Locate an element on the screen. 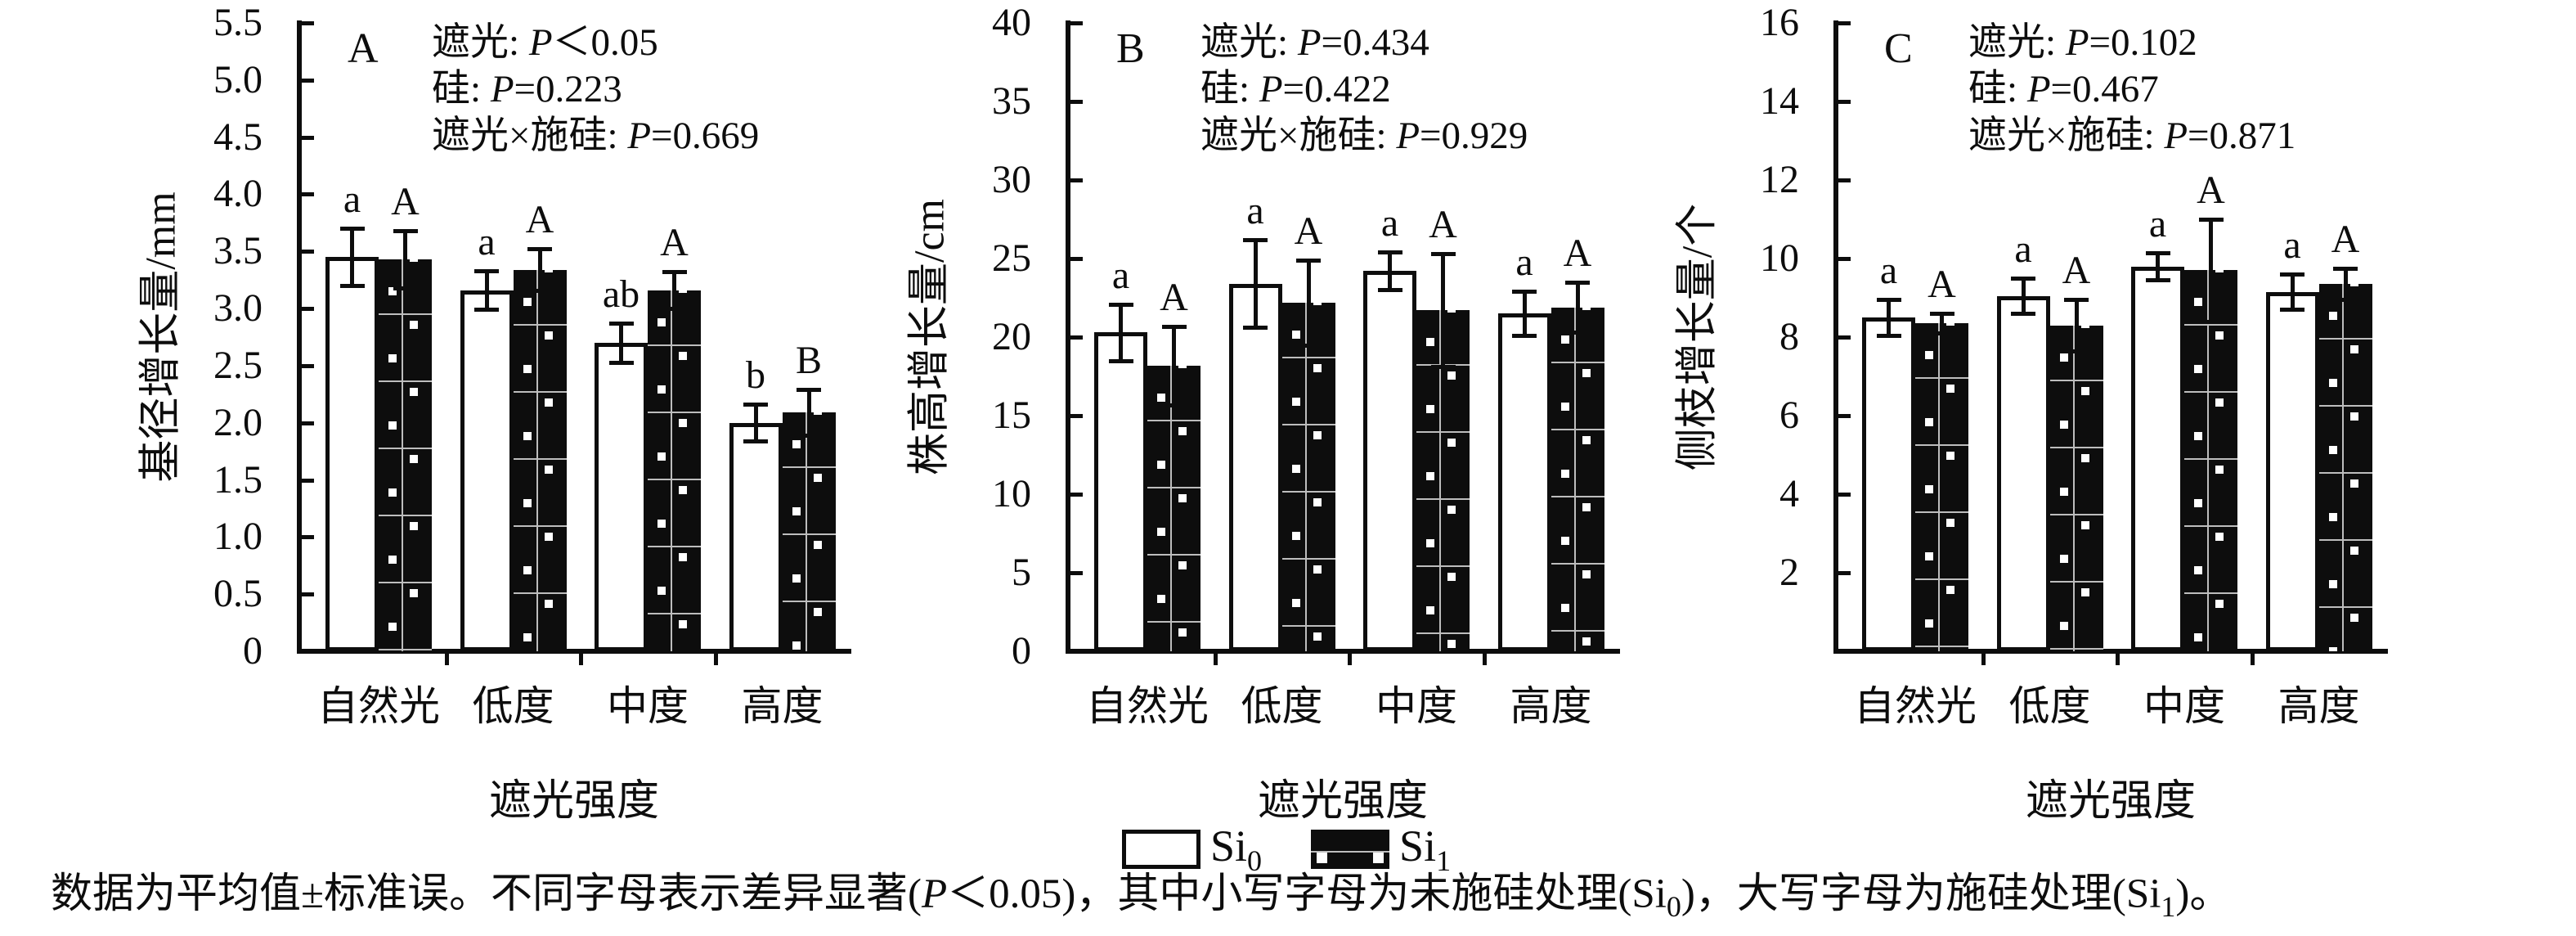  stats-text: =0.467 is located at coordinates (2104, 89).